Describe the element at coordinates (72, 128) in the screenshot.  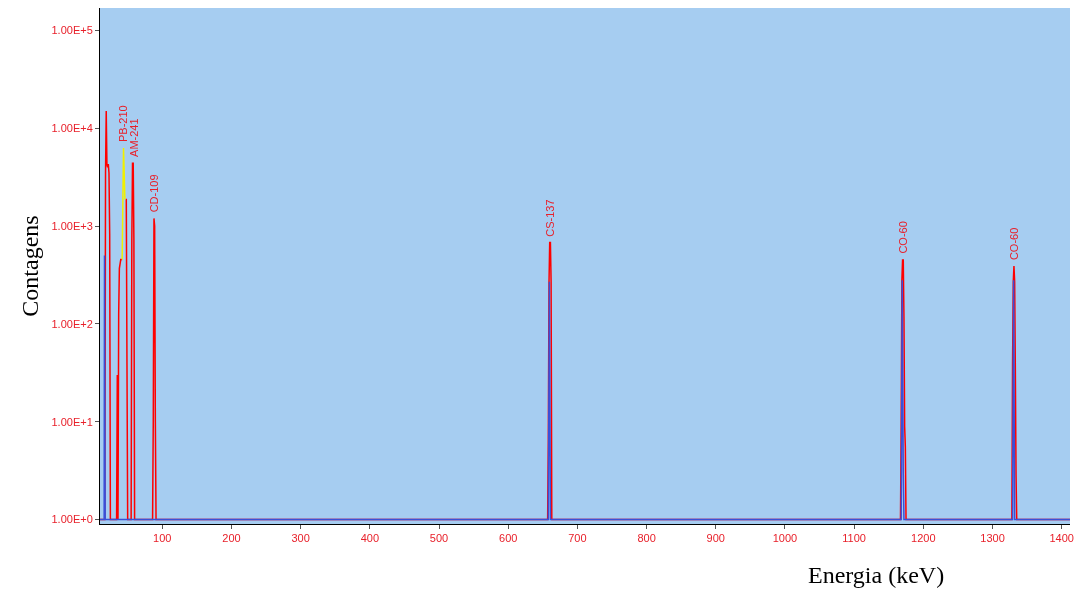
I see `y-tick-label: 1.00E+4` at that location.